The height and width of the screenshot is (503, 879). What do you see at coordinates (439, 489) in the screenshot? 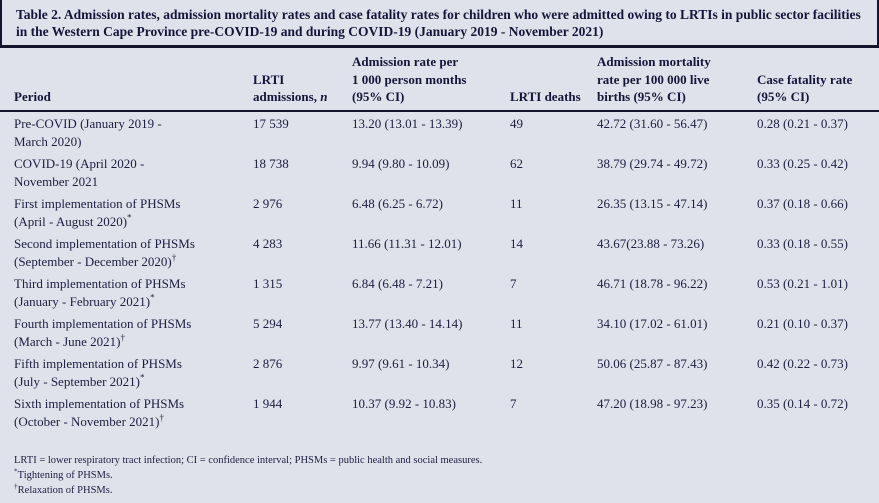
I see `footnote-relaxation: †Relaxation of PHSMs.` at bounding box center [439, 489].